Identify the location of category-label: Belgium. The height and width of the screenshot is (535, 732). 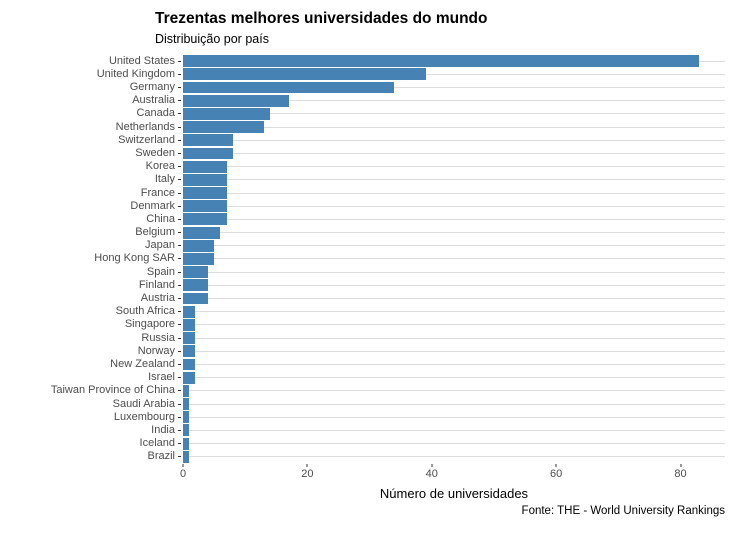
(155, 232).